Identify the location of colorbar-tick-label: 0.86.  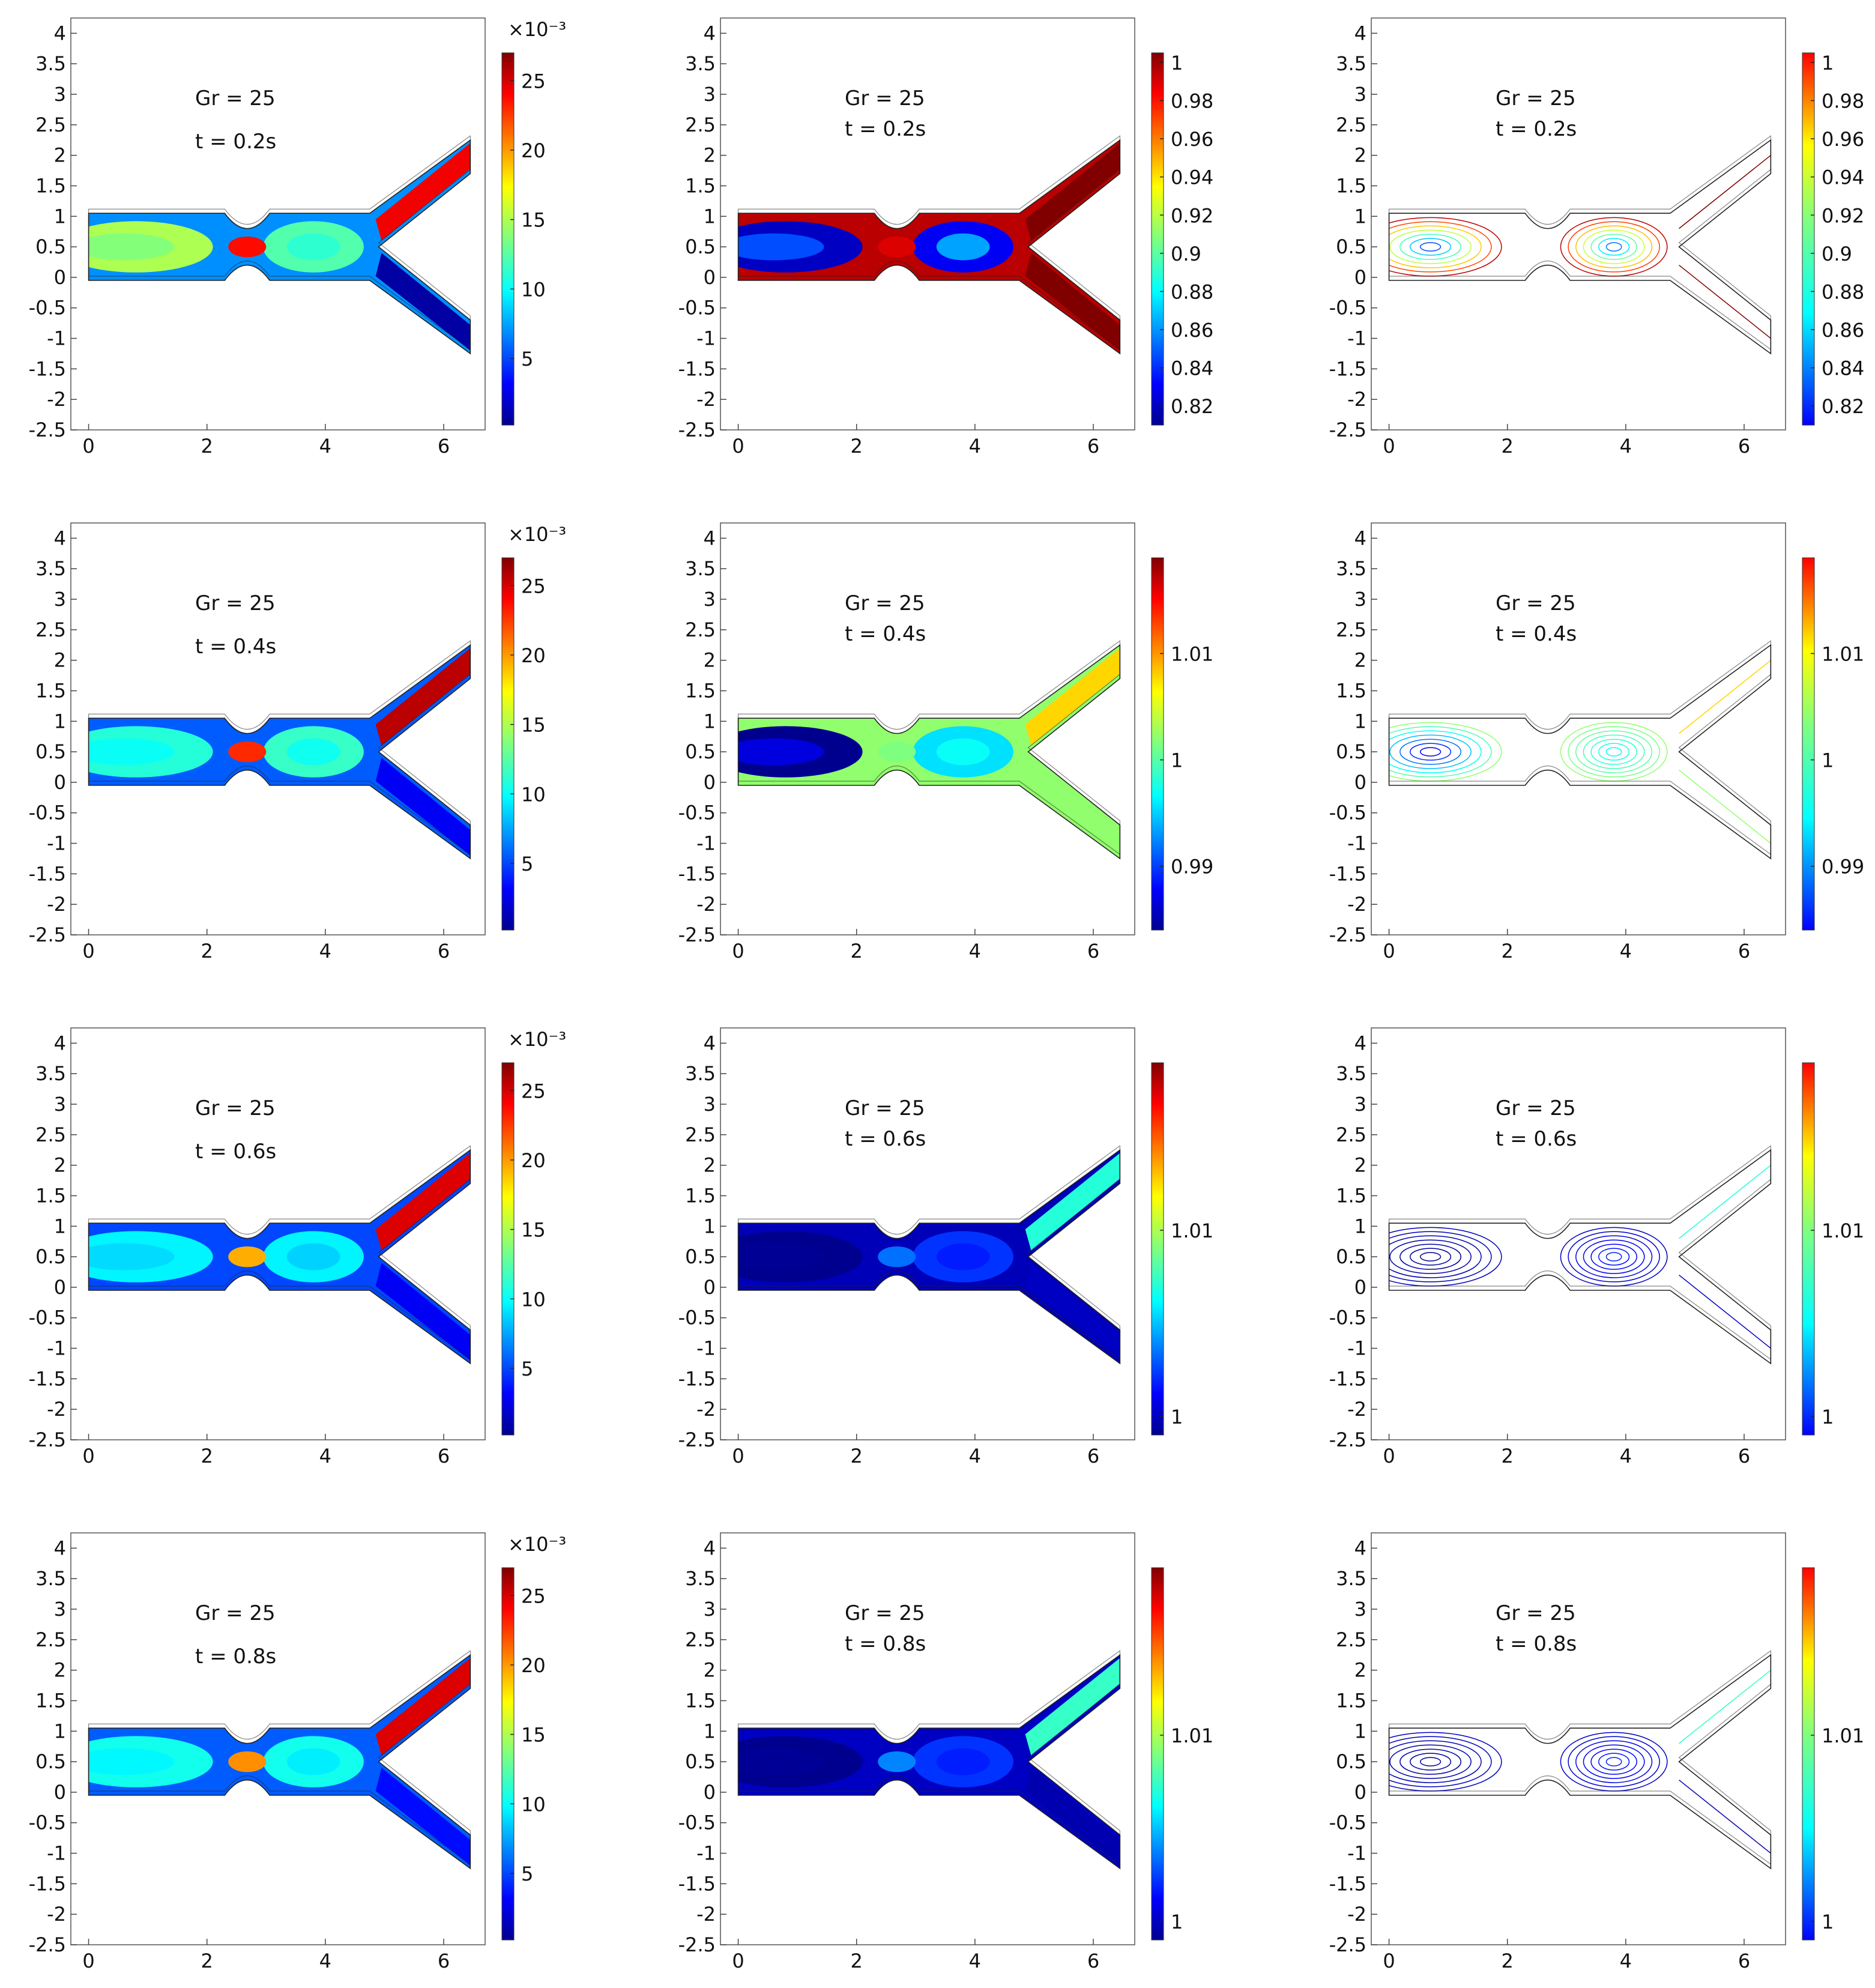
(1192, 330).